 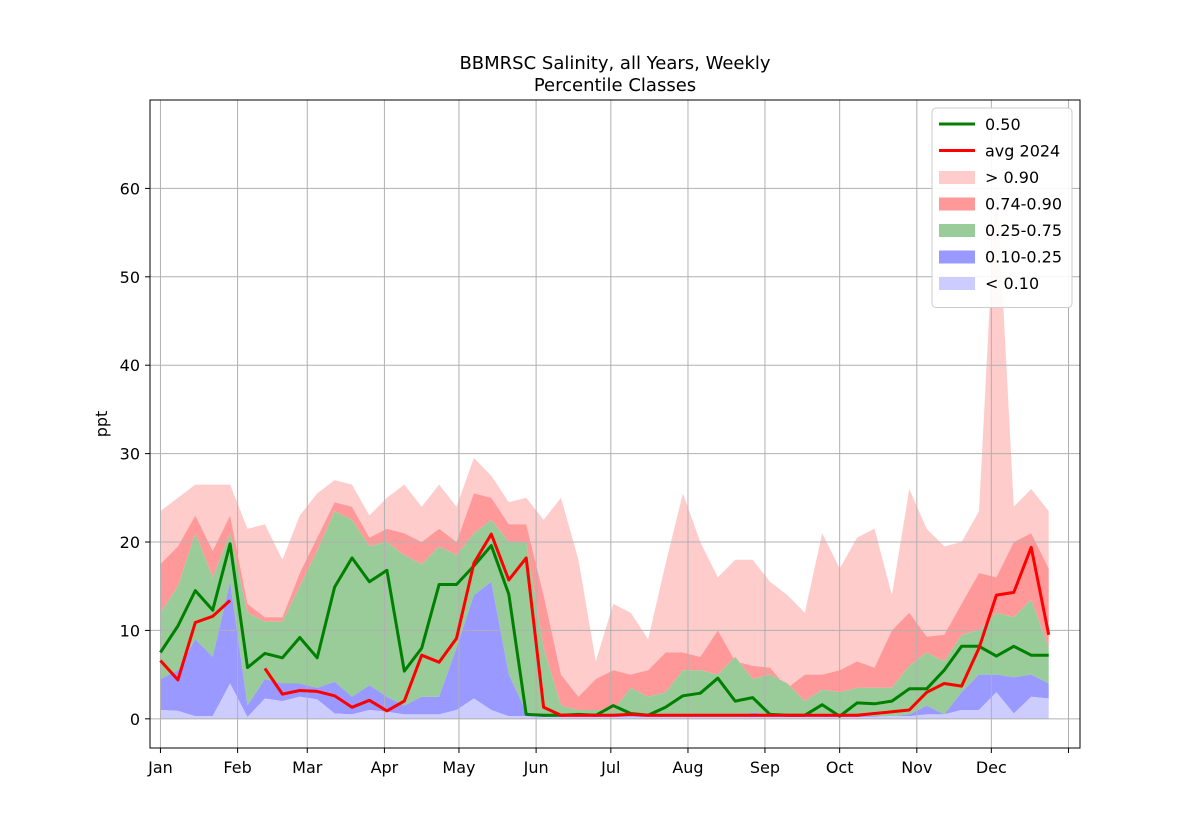 What do you see at coordinates (130, 542) in the screenshot?
I see `y-tick-label: 20` at bounding box center [130, 542].